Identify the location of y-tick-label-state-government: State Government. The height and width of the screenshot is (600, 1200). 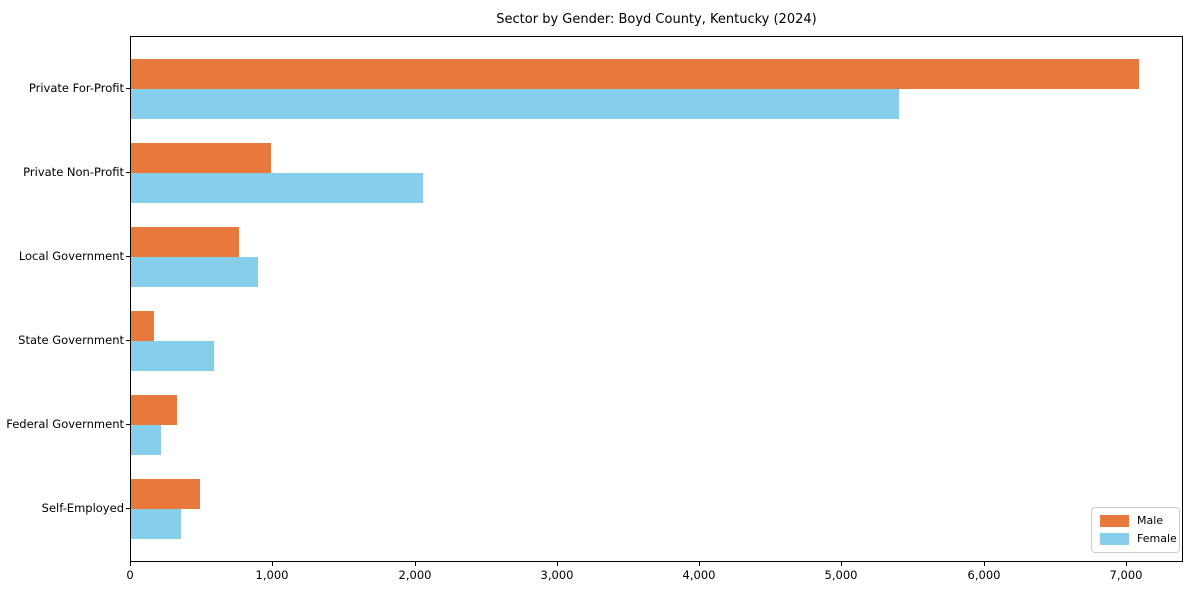
(71, 340).